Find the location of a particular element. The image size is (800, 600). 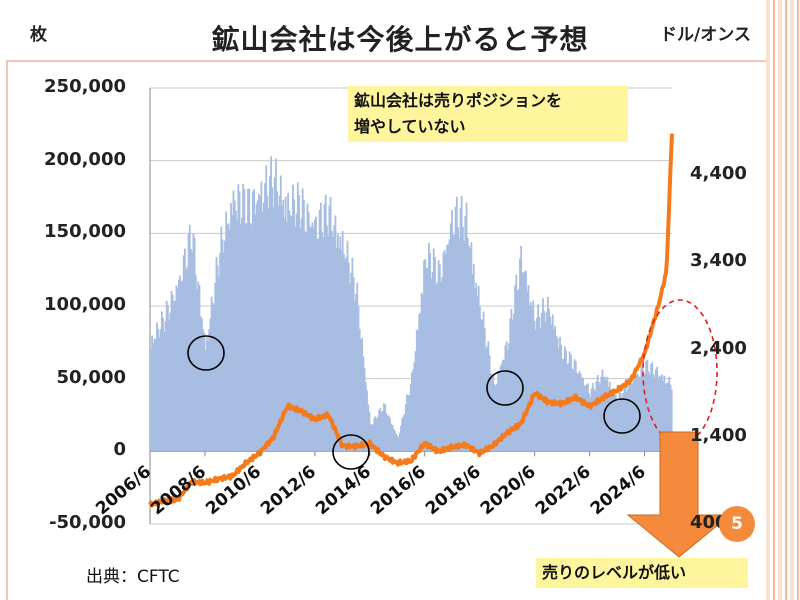

x-tick-label: 2024/6 is located at coordinates (618, 490).